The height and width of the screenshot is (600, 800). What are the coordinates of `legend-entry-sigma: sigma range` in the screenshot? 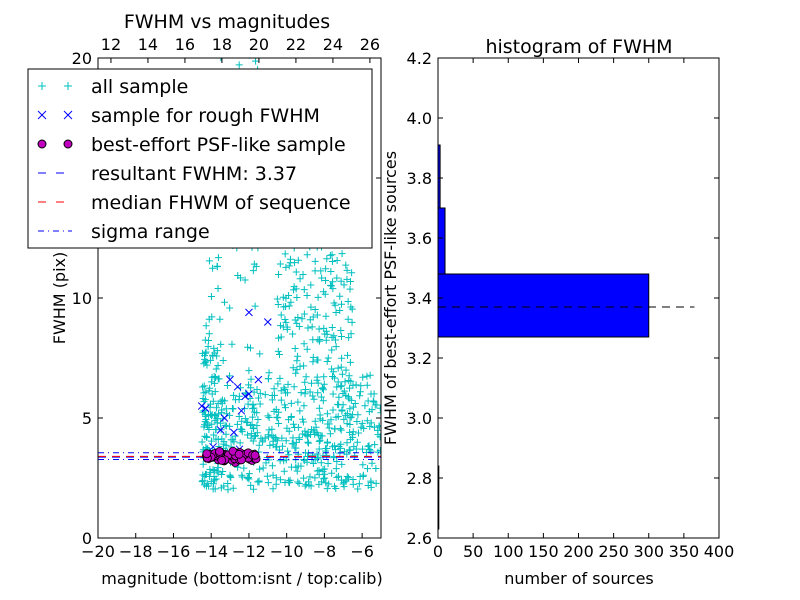 It's located at (124, 232).